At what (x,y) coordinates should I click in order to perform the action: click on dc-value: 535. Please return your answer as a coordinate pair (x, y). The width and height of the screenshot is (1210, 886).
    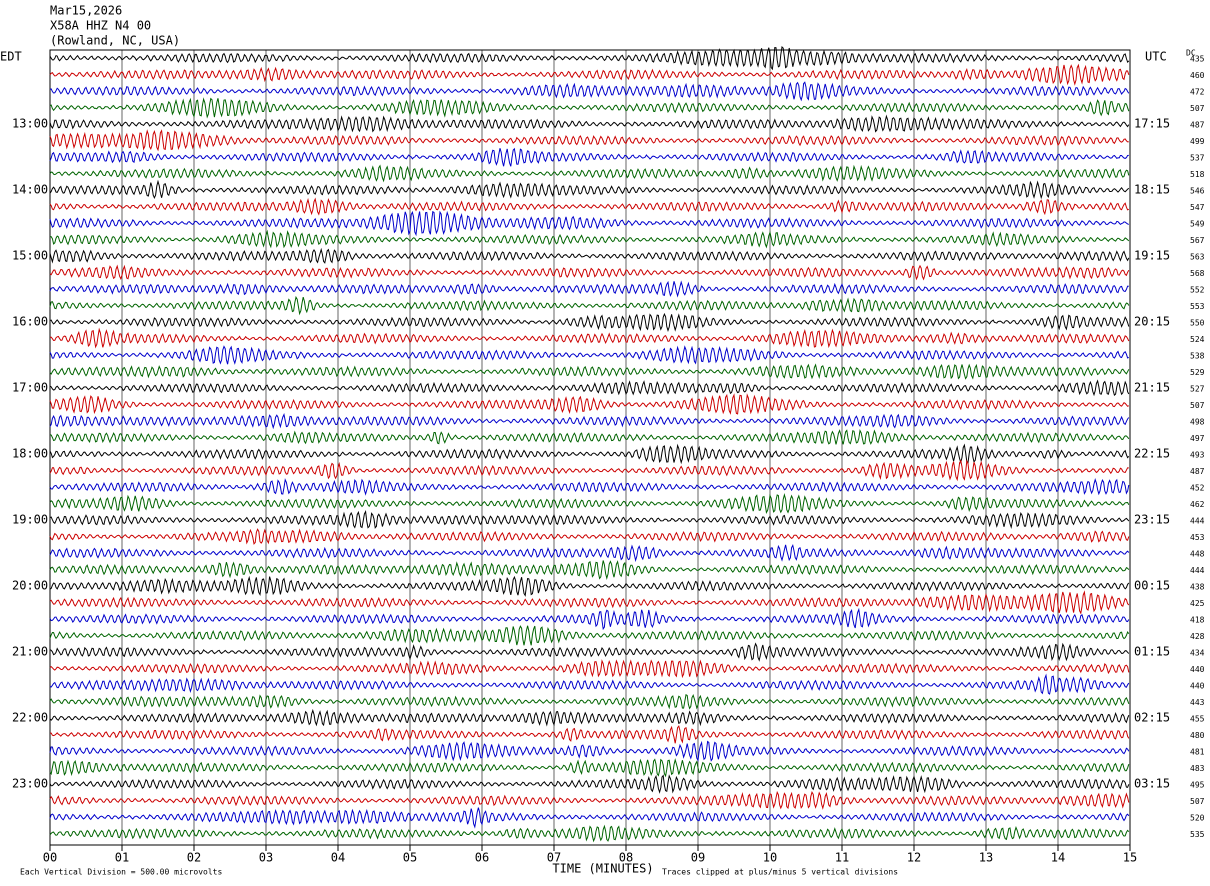
    Looking at the image, I should click on (1197, 834).